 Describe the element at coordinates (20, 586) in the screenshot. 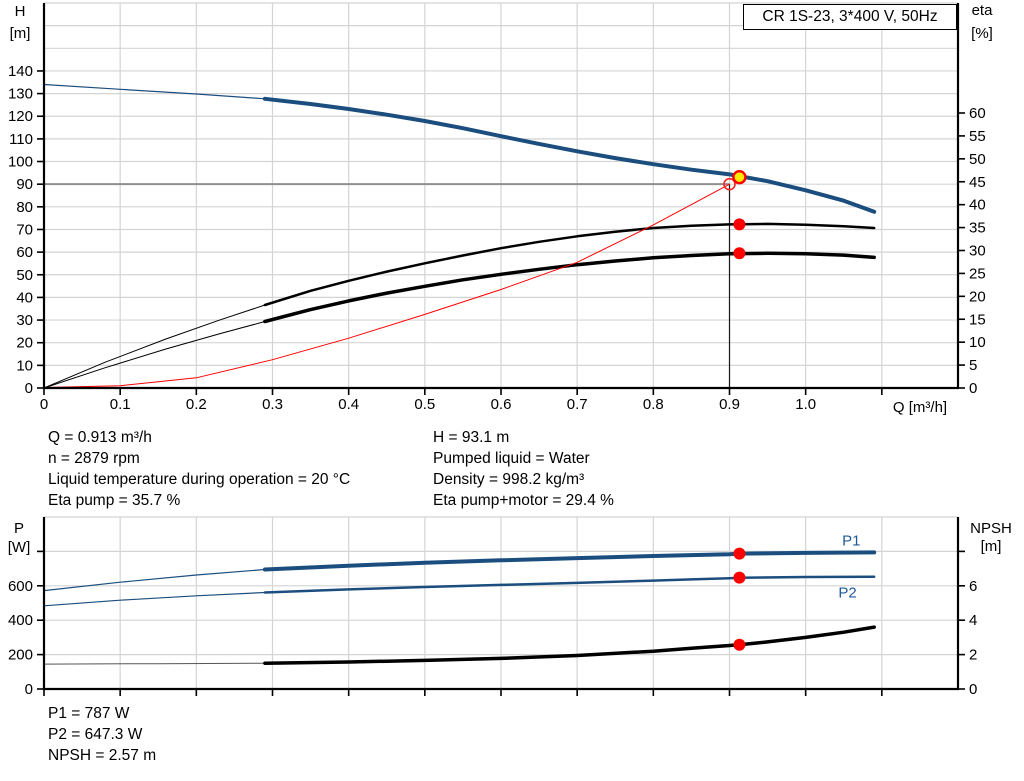

I see `left-tick-label: 600` at that location.